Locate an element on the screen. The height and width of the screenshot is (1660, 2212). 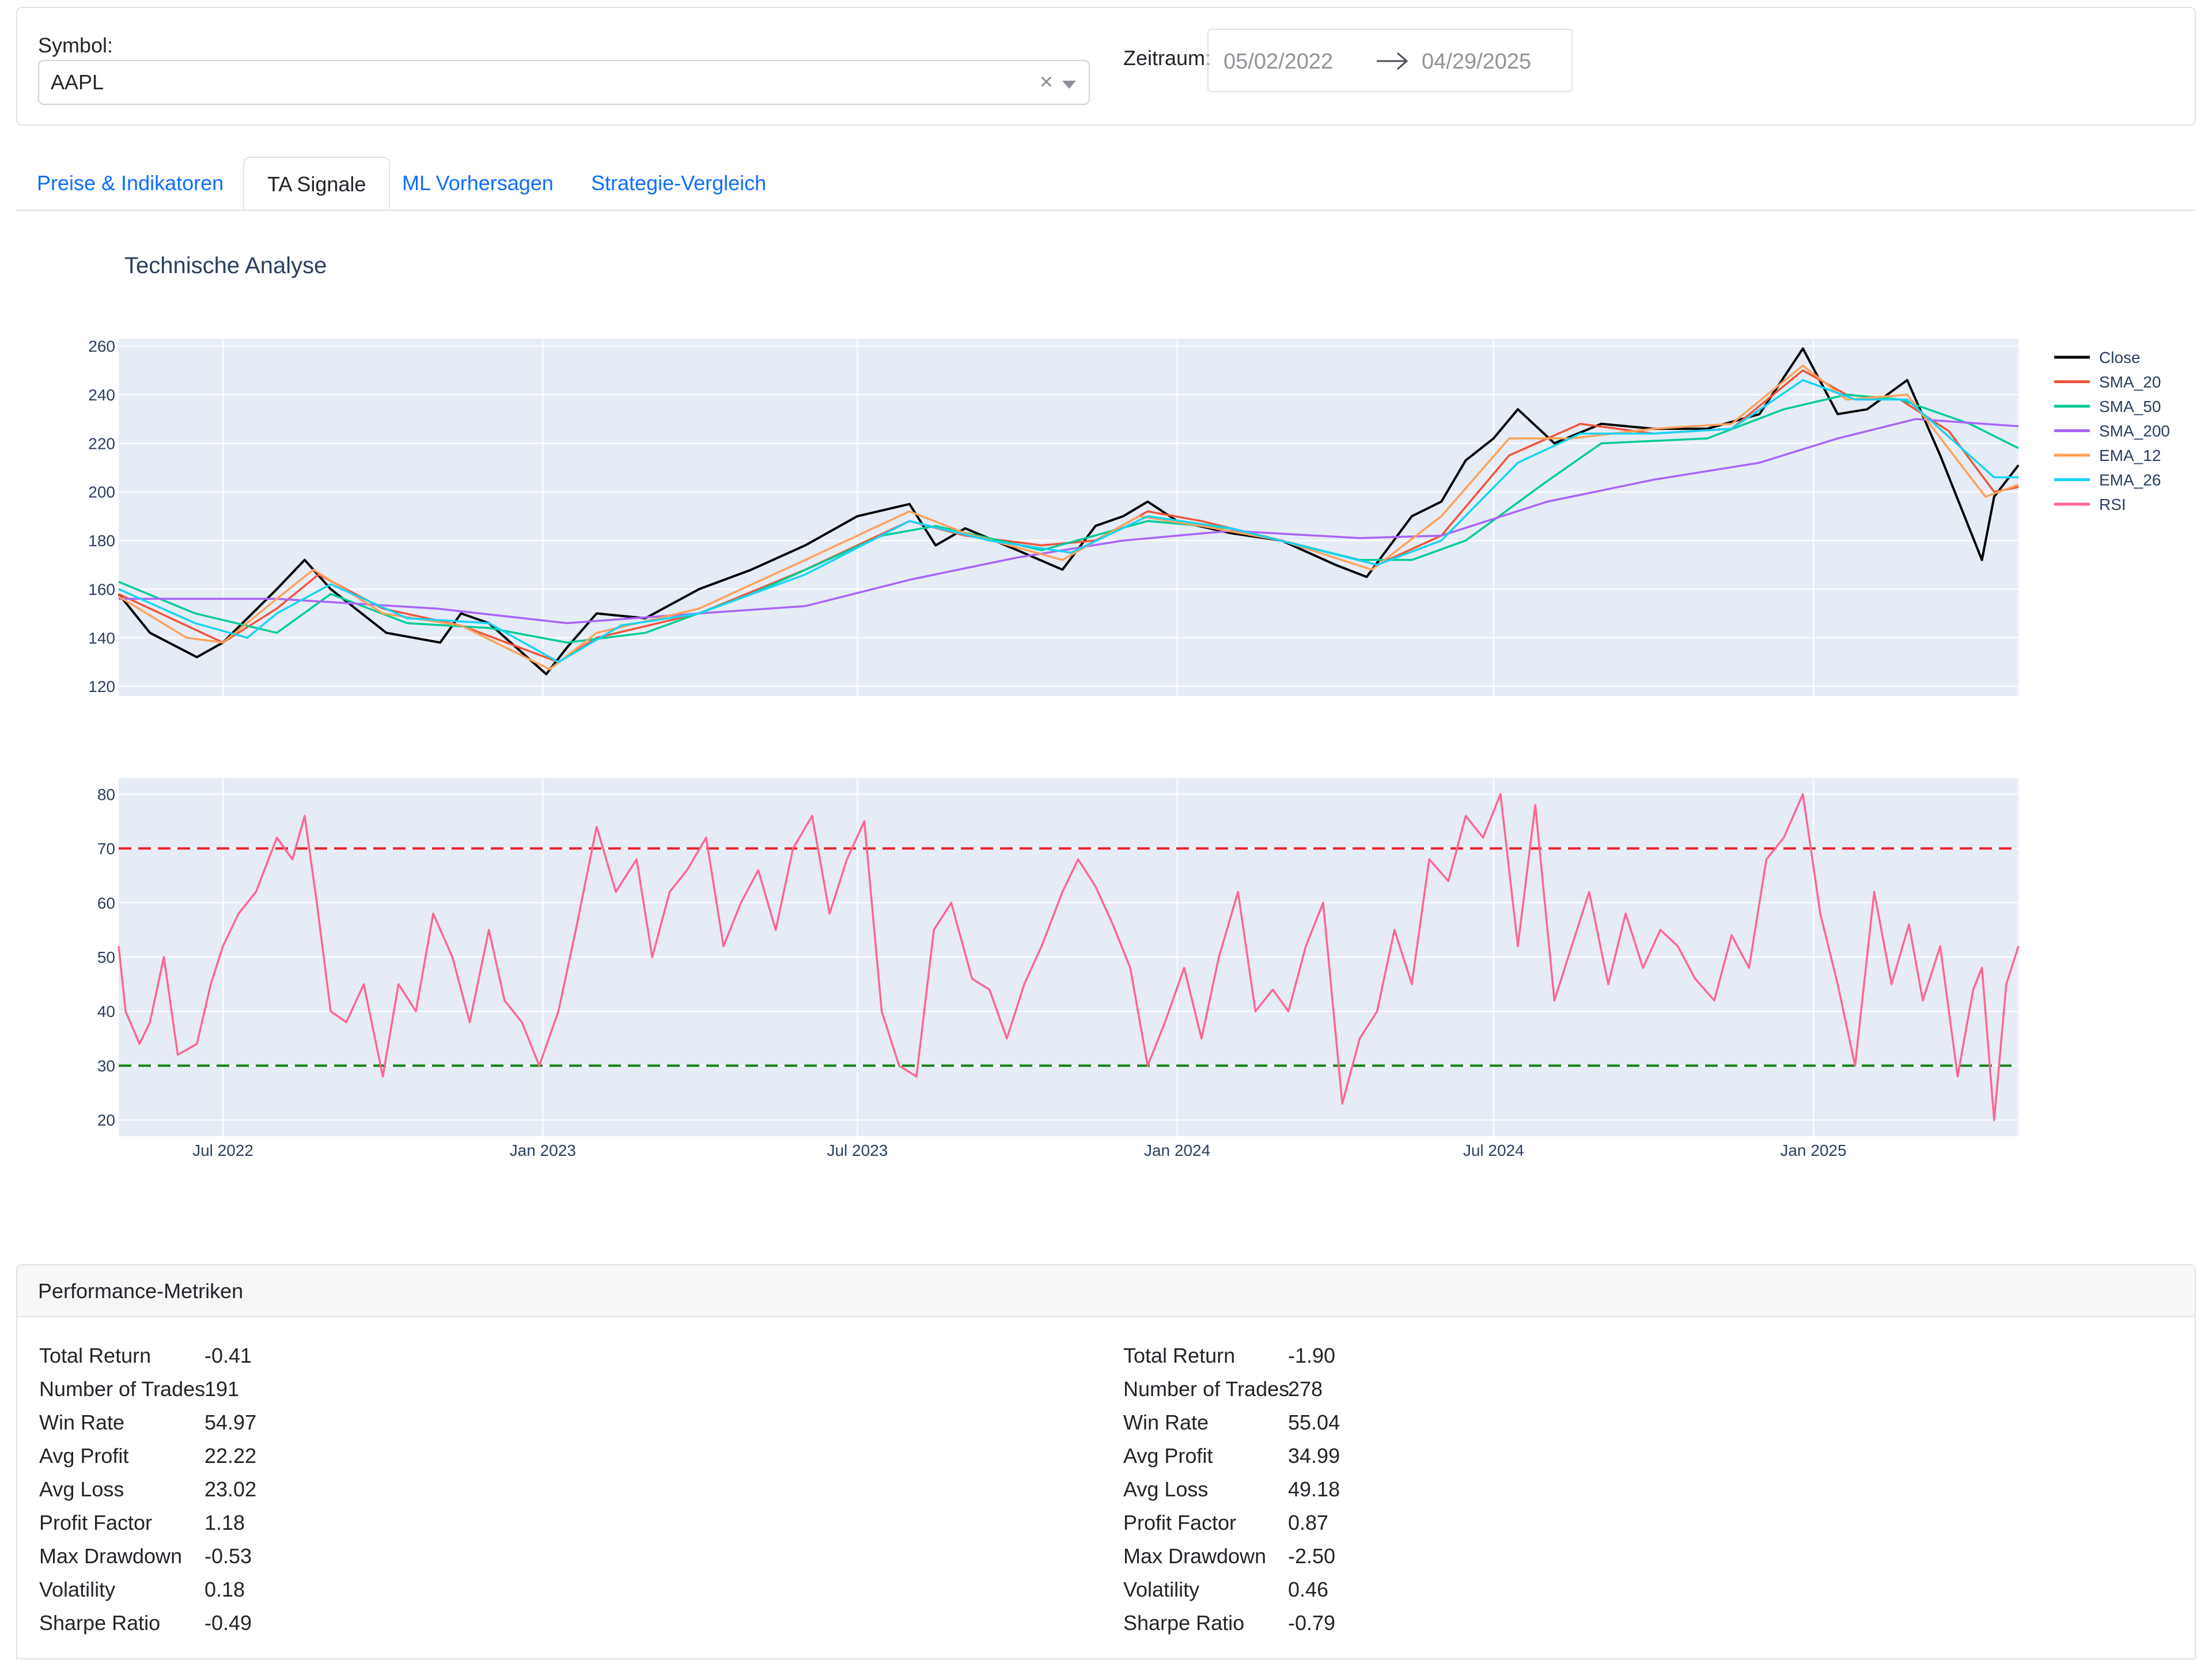
legend-label: EMA_12 is located at coordinates (2130, 455).